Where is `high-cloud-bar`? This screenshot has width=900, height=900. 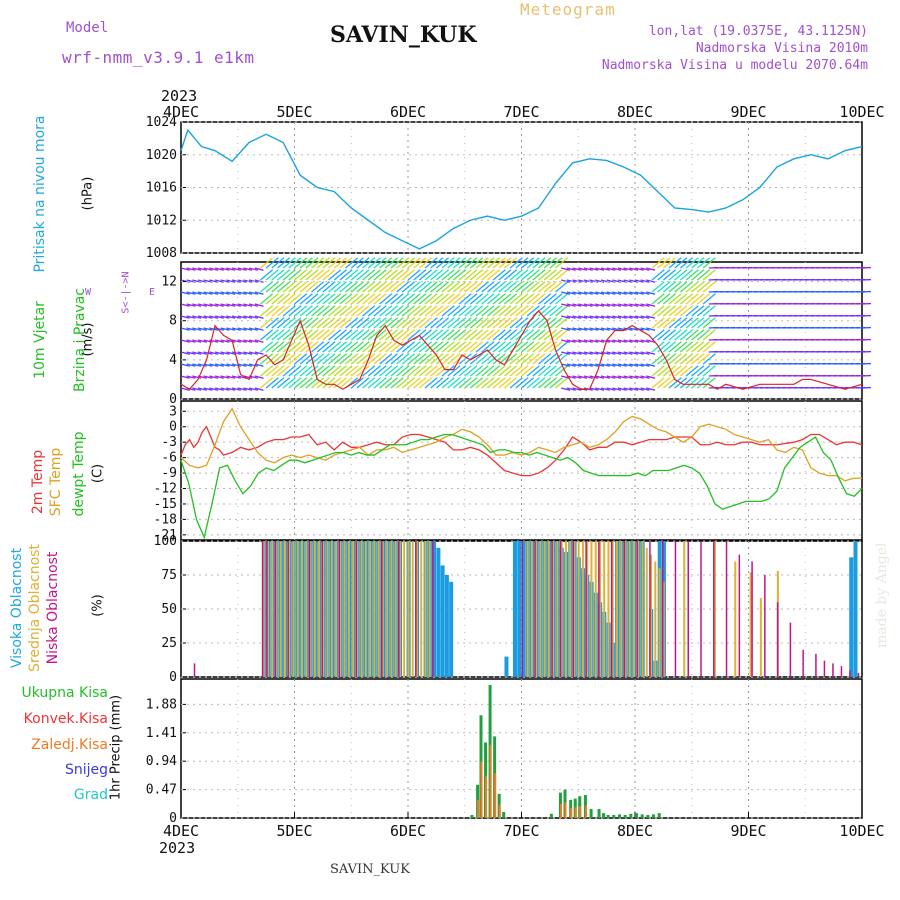
high-cloud-bar is located at coordinates (434, 609).